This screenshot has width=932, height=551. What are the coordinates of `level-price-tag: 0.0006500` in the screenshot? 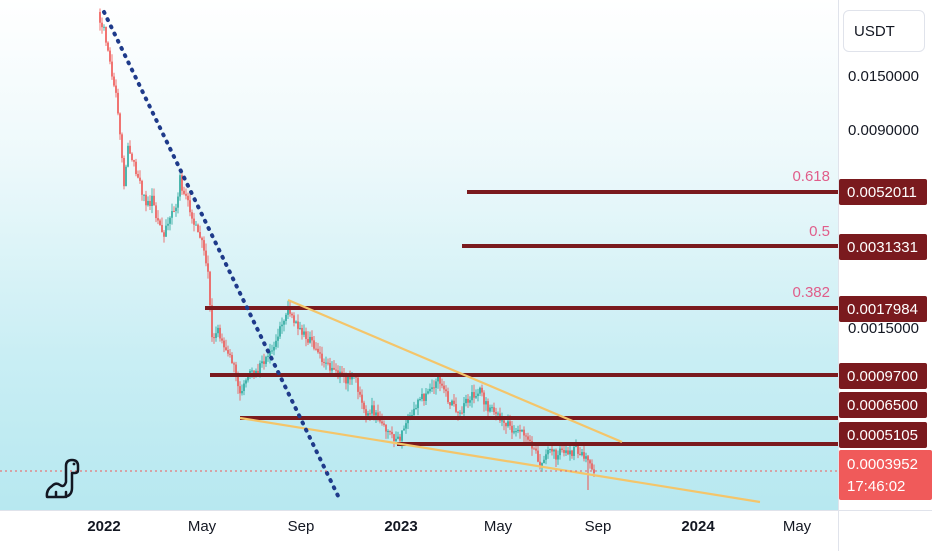 It's located at (883, 405).